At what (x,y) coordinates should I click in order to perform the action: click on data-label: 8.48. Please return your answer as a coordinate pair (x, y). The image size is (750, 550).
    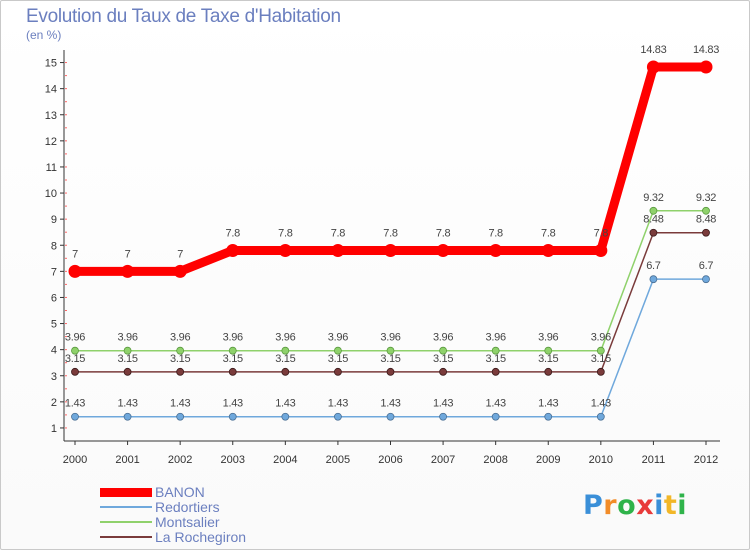
    Looking at the image, I should click on (653, 220).